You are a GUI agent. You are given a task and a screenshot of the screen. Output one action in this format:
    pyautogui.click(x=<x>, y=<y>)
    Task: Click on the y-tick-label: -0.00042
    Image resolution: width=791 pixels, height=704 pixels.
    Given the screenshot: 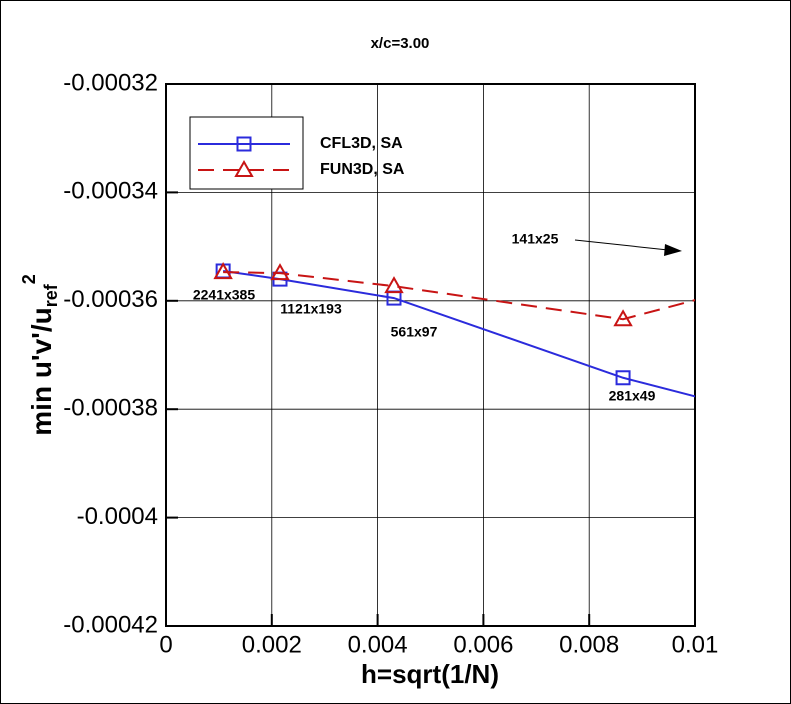 What is the action you would take?
    pyautogui.click(x=110, y=624)
    